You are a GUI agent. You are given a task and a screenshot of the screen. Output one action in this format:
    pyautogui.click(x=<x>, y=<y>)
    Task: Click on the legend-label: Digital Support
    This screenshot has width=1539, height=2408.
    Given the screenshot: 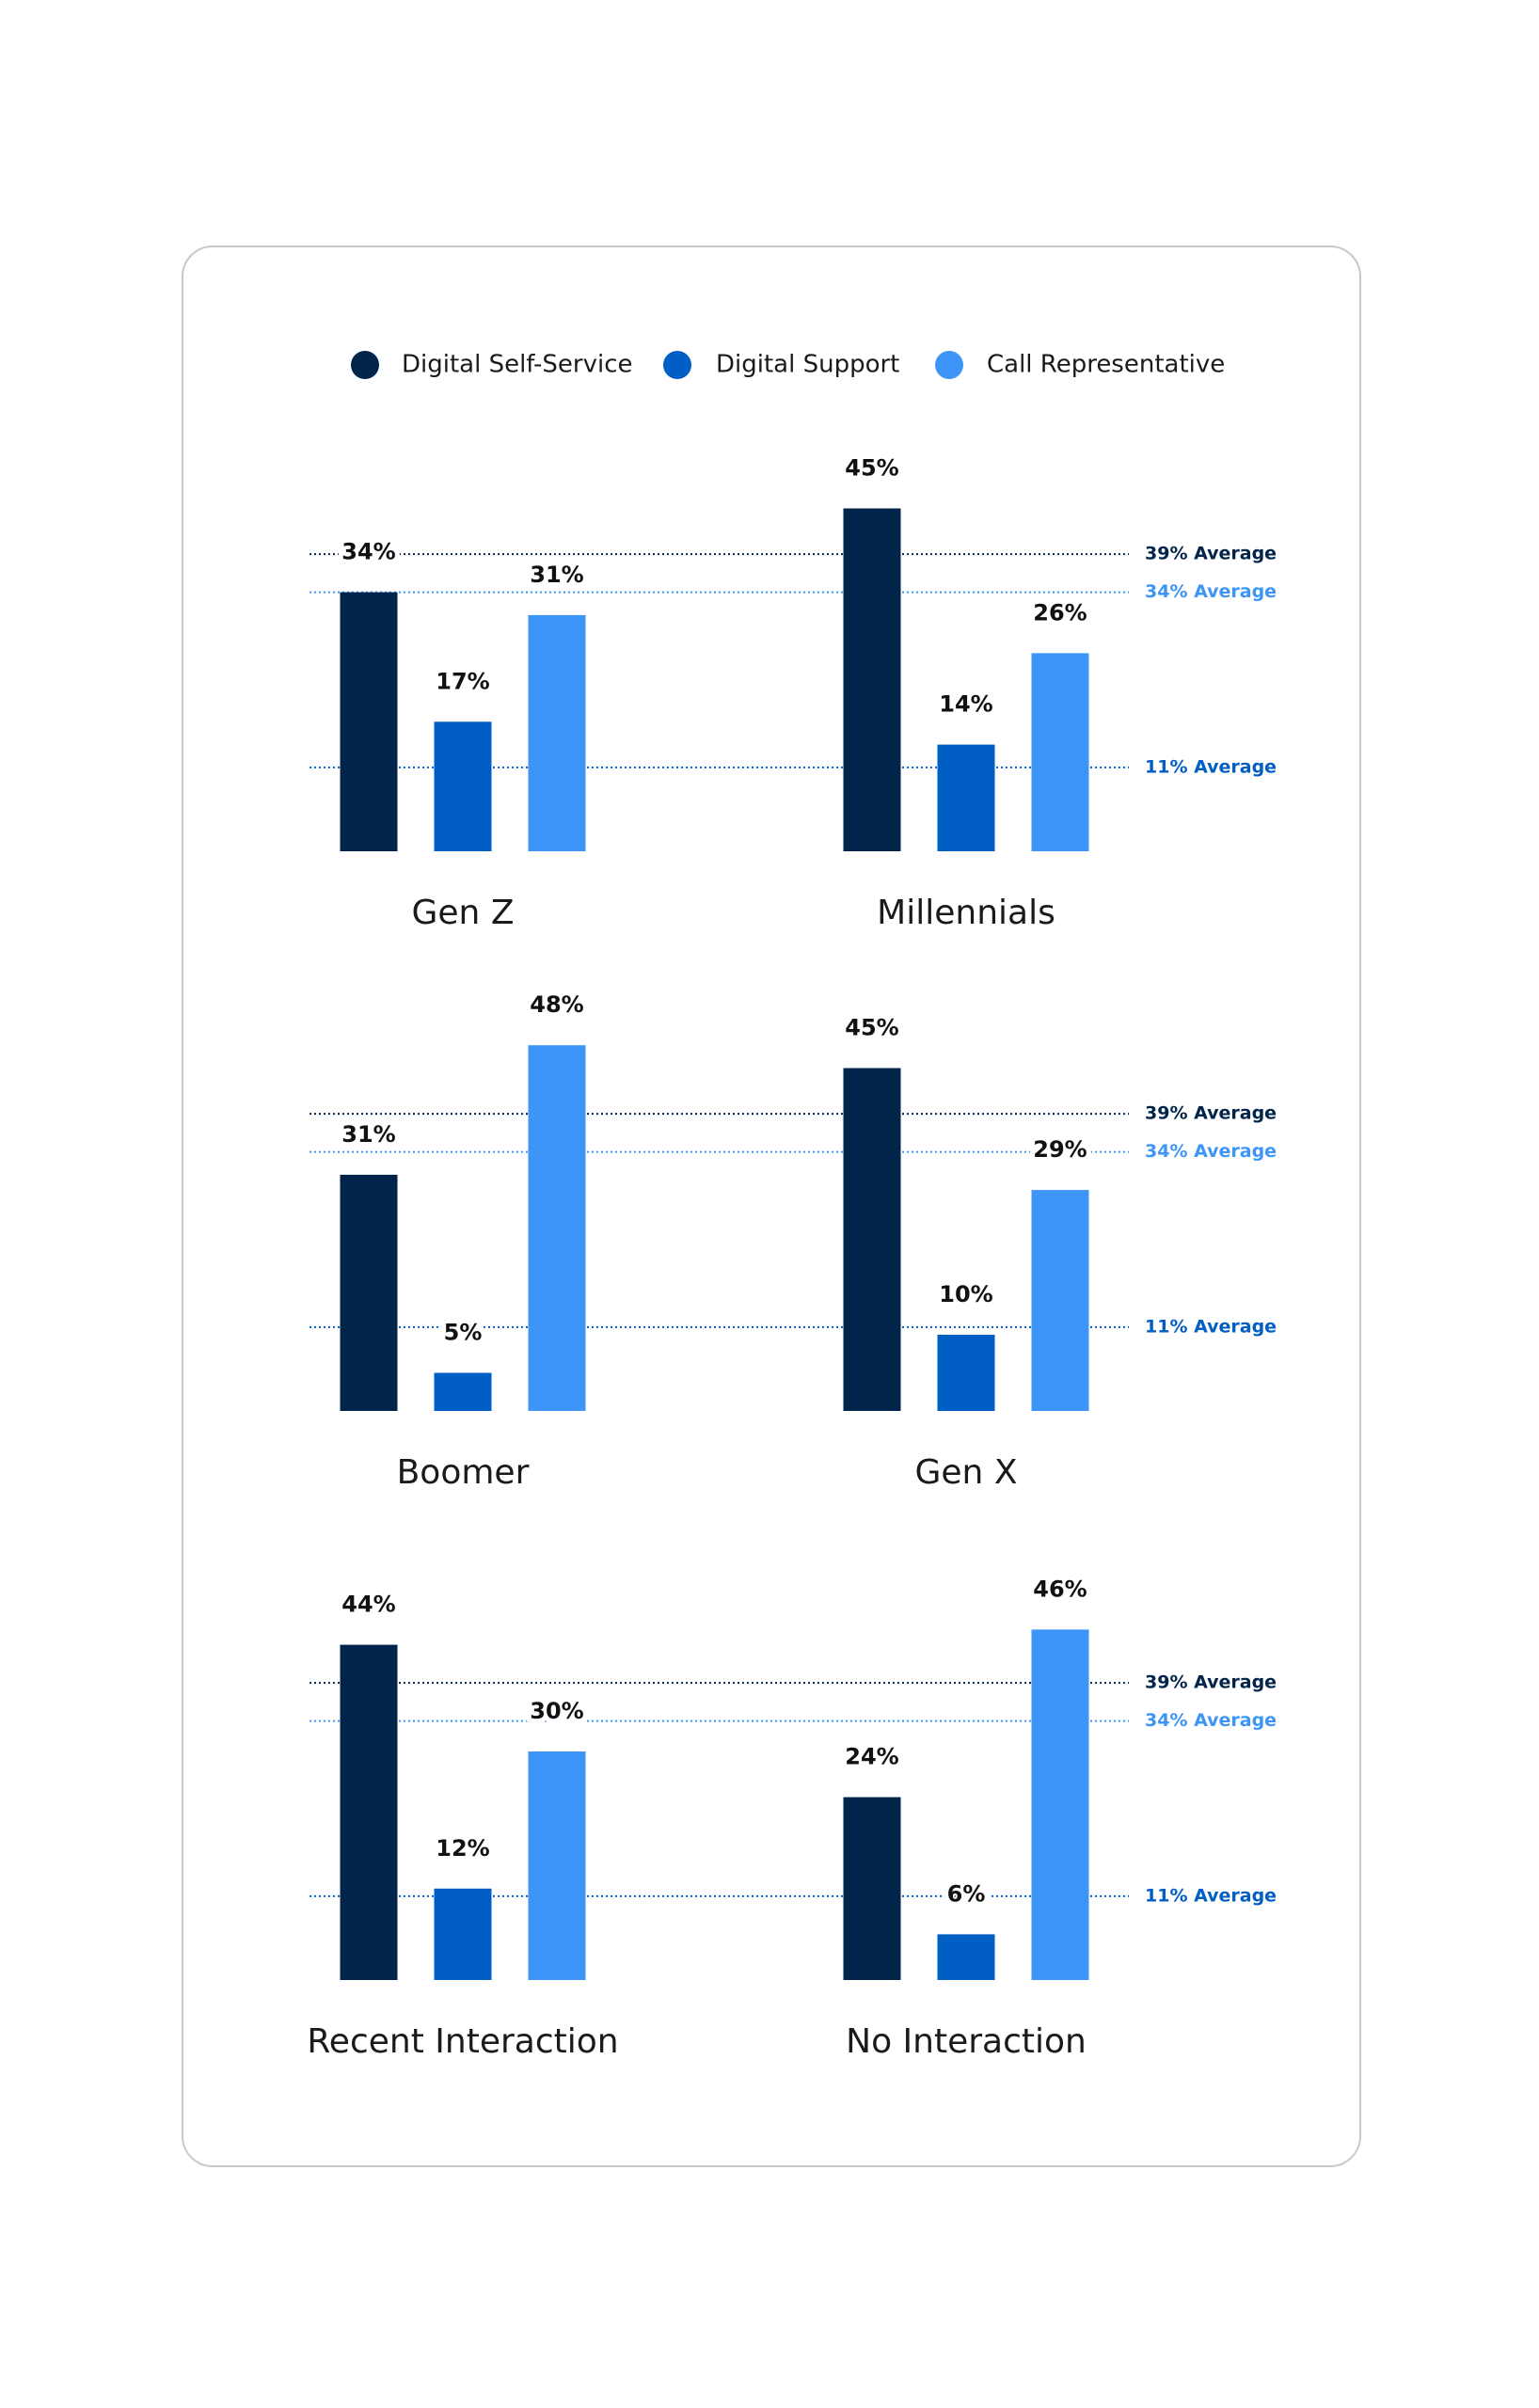 What is the action you would take?
    pyautogui.click(x=807, y=365)
    